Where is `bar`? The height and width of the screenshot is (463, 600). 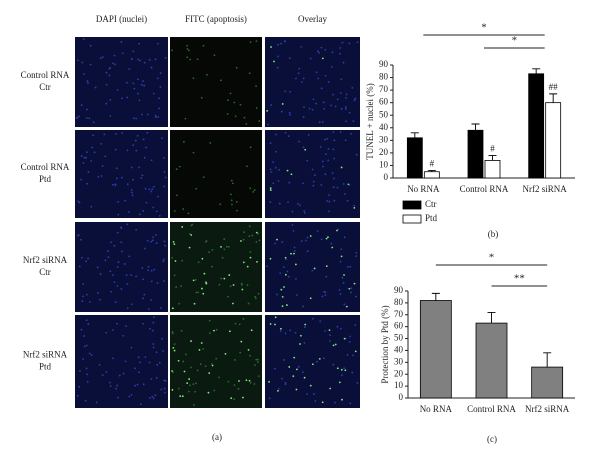
bar is located at coordinates (553, 140).